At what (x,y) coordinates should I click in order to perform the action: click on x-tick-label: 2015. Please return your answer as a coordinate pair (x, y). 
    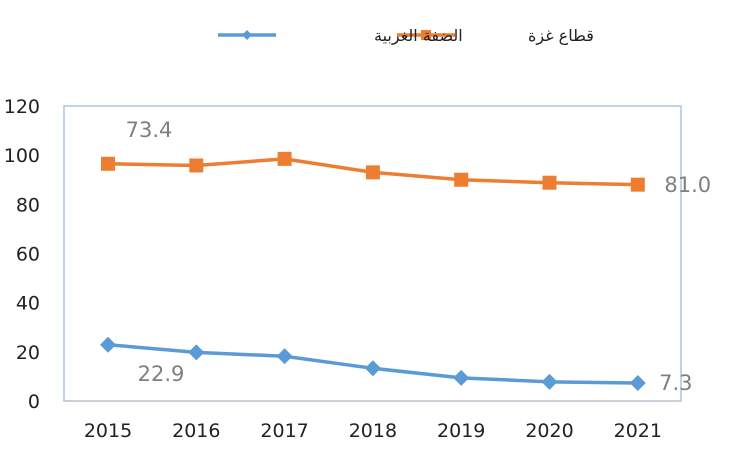
    Looking at the image, I should click on (108, 431).